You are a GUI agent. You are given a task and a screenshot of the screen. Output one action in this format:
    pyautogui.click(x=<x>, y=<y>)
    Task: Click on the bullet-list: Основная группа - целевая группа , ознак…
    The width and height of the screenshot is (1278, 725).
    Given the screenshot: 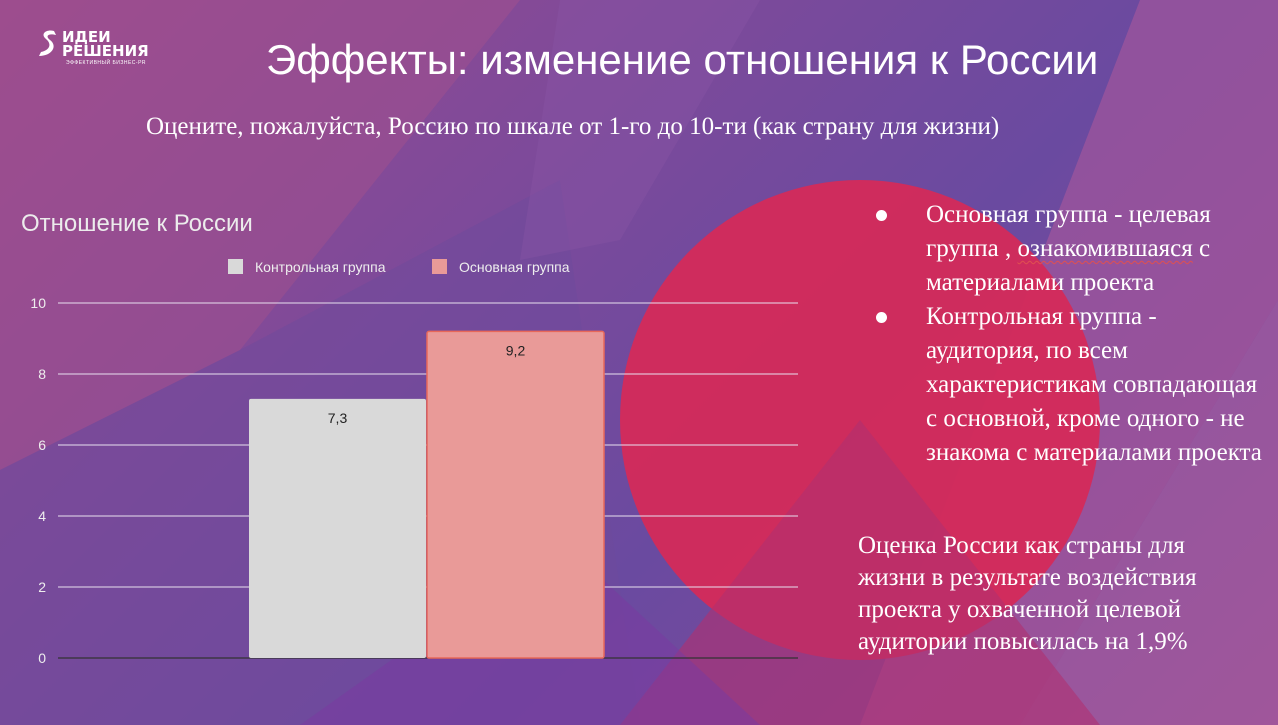 What is the action you would take?
    pyautogui.click(x=1067, y=334)
    